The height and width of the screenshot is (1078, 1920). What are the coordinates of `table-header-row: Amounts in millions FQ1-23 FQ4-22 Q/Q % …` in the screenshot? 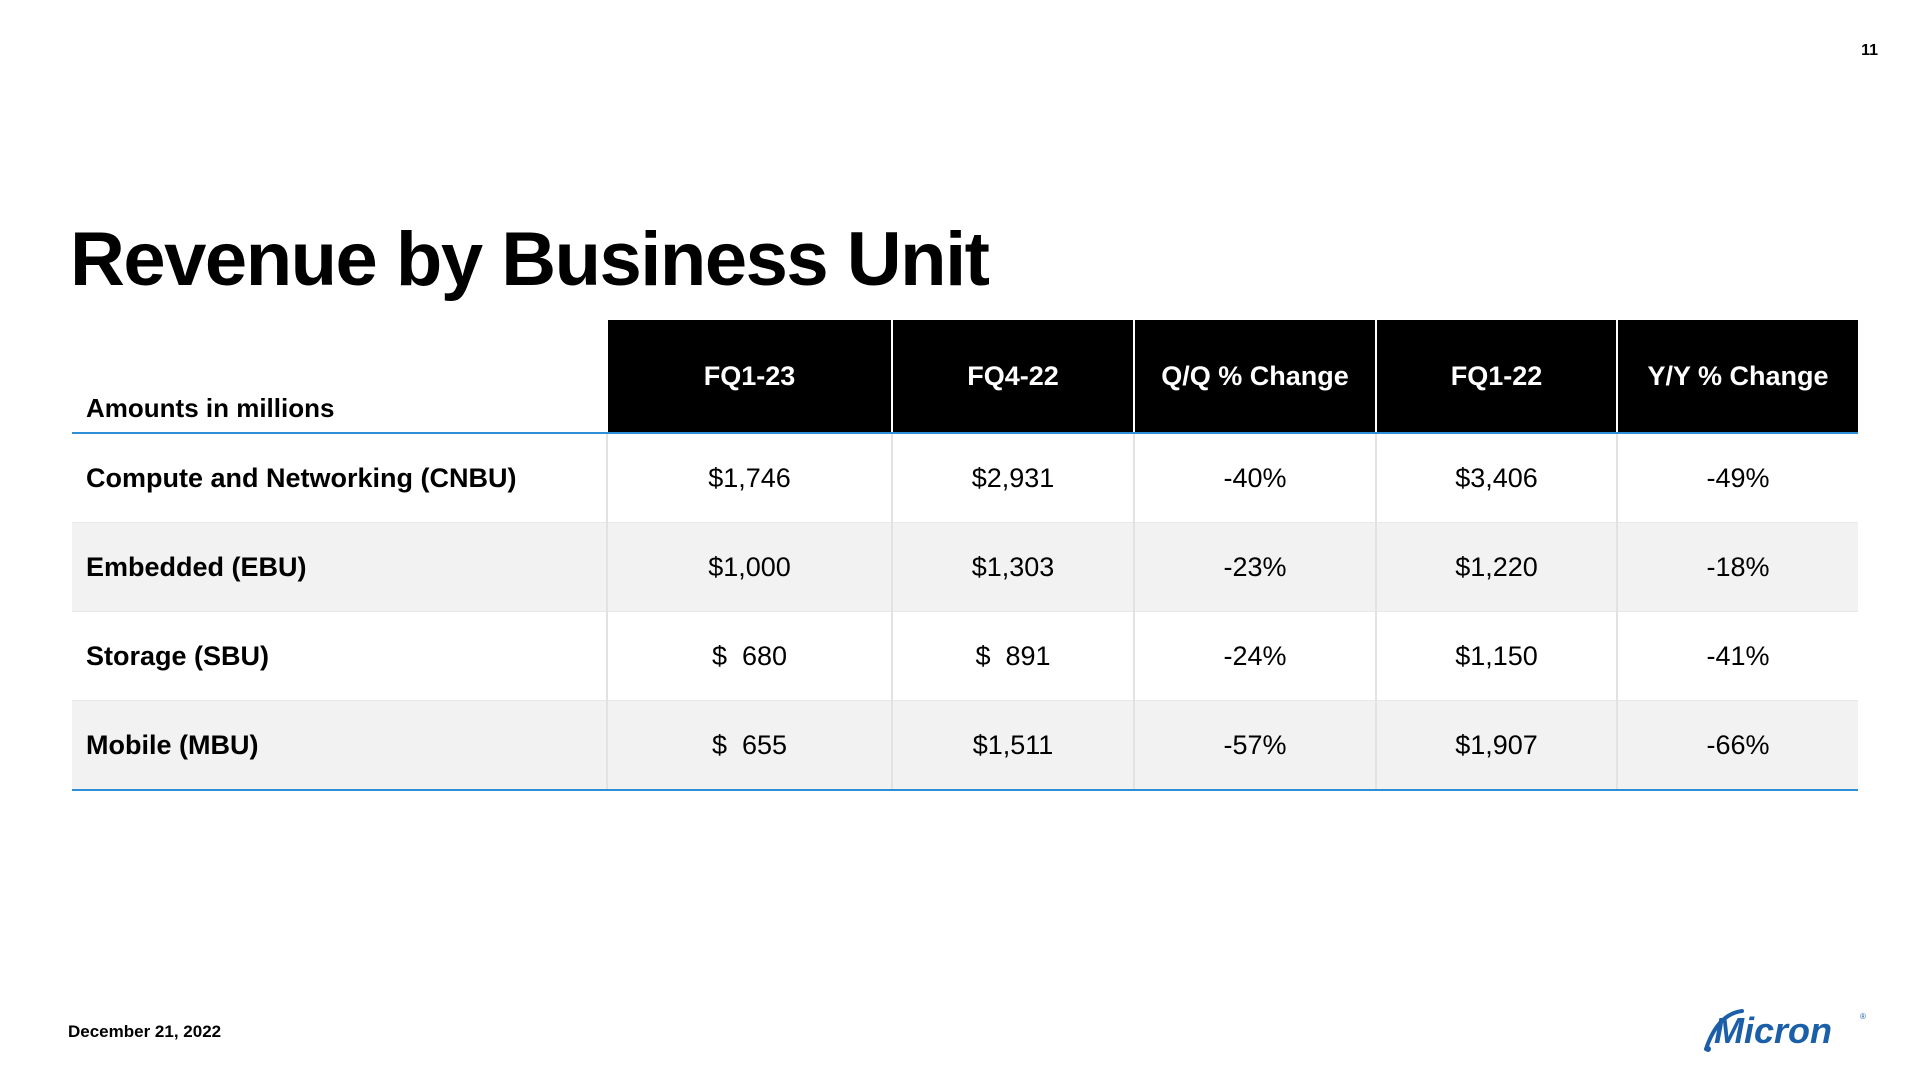 It's located at (965, 377).